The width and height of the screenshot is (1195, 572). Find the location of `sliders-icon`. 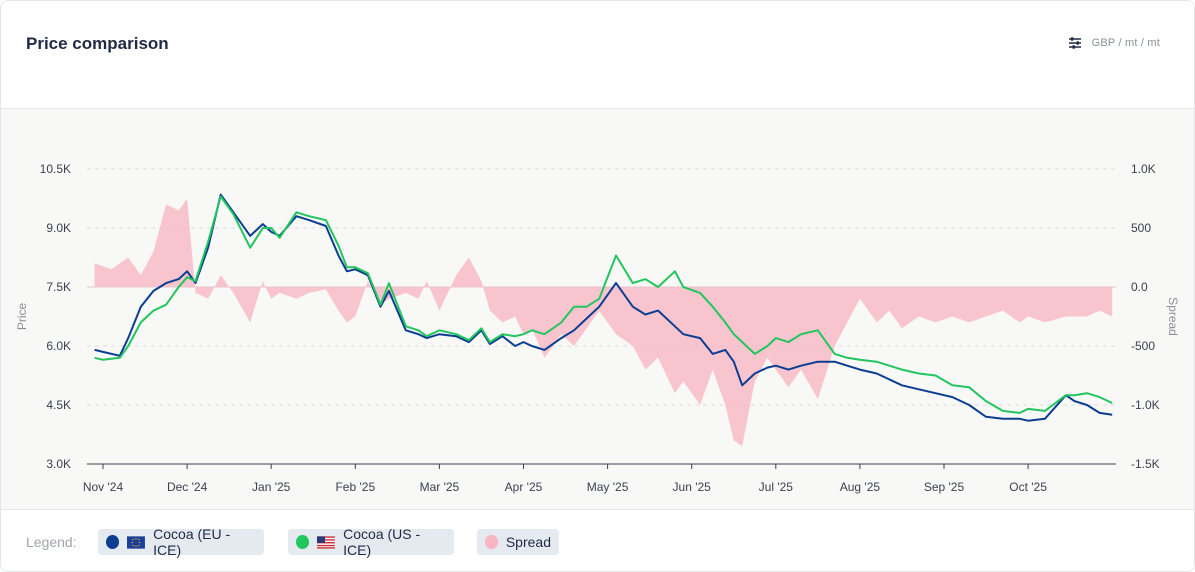

sliders-icon is located at coordinates (1075, 43).